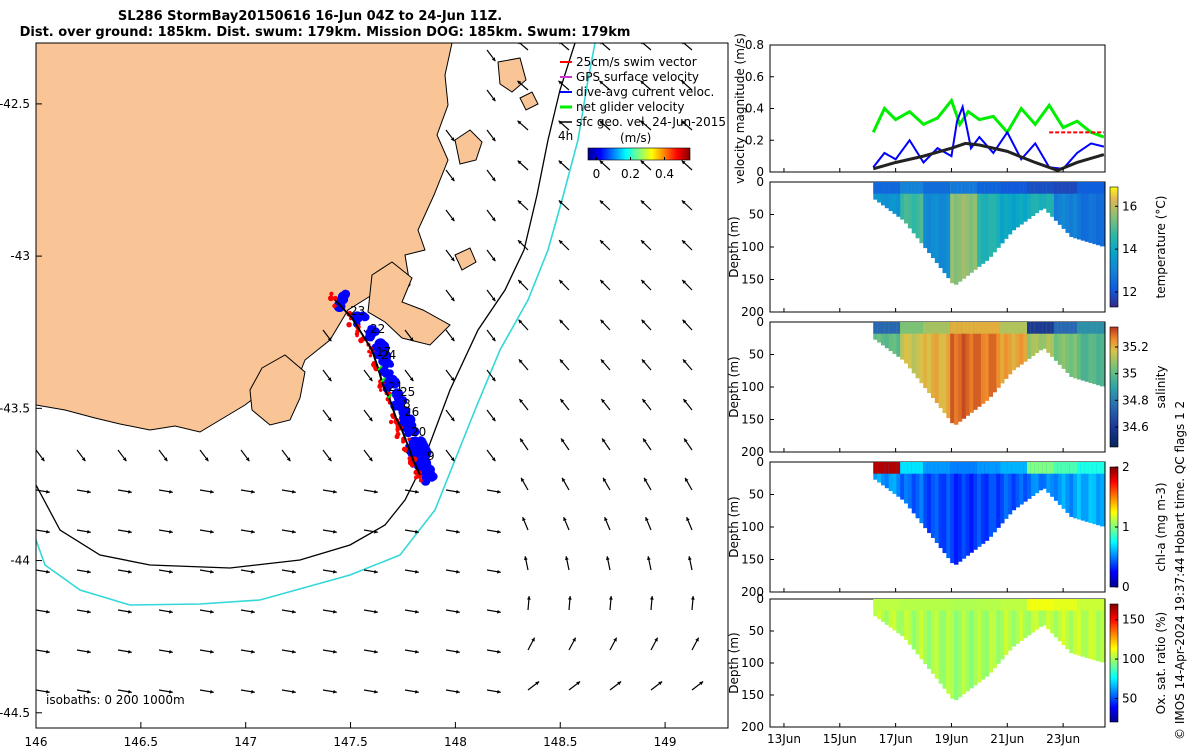 The width and height of the screenshot is (1200, 750). Describe the element at coordinates (36, 742) in the screenshot. I see `map-xtick-label: 146` at that location.